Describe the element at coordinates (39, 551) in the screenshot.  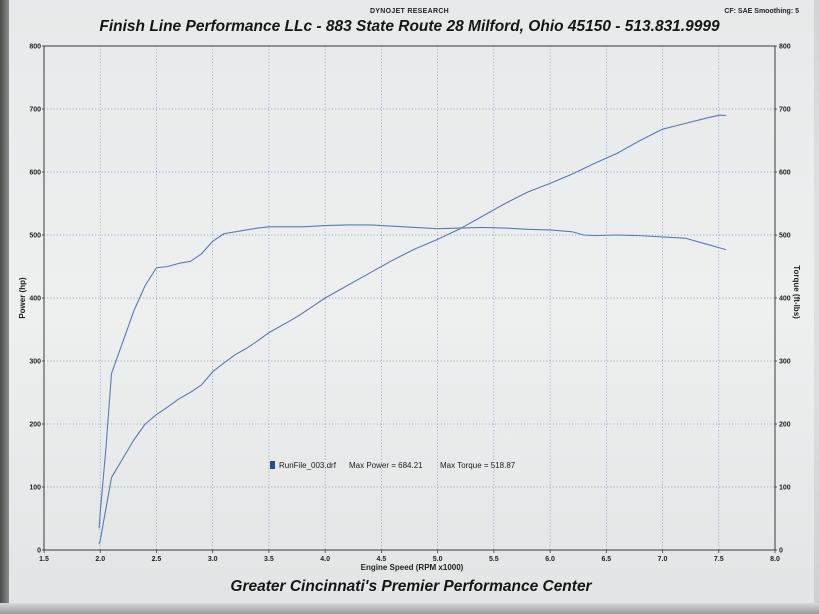
I see `y-tick-label: 0` at that location.